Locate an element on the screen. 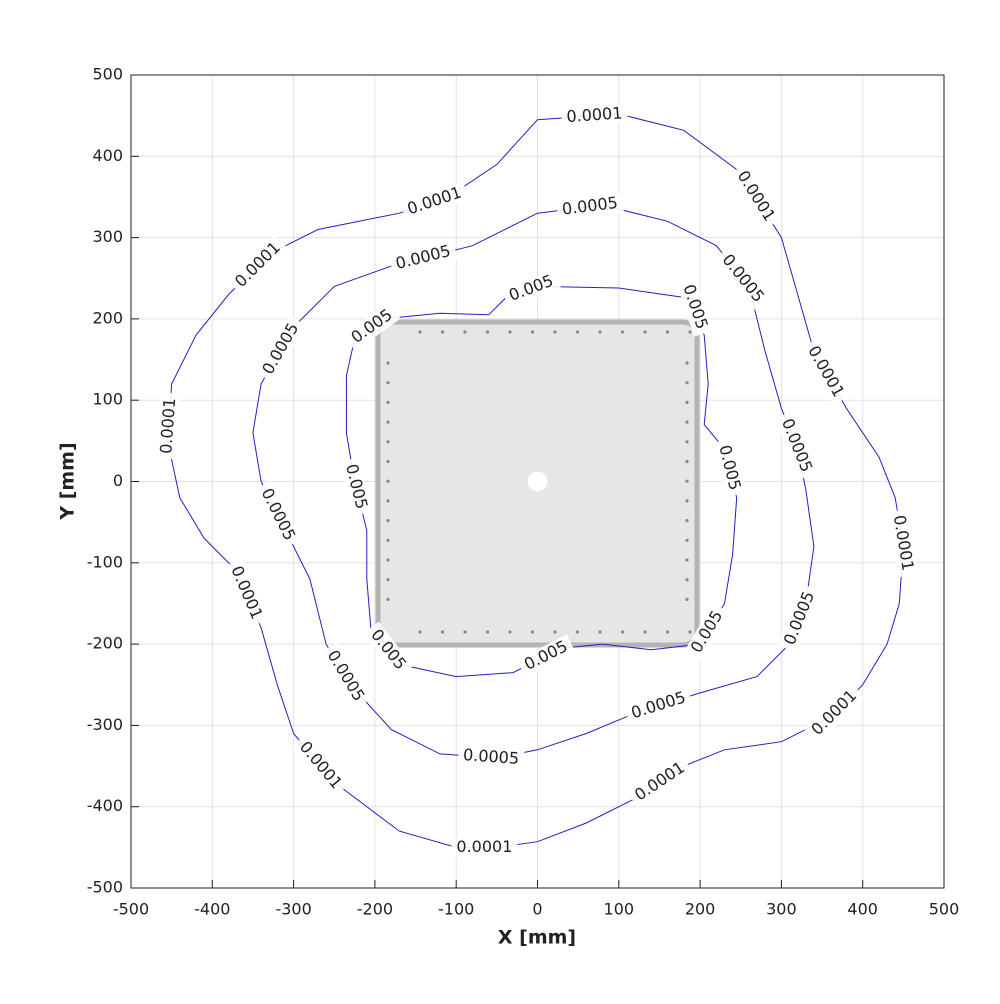  y-tick-label: -200 is located at coordinates (105, 643).